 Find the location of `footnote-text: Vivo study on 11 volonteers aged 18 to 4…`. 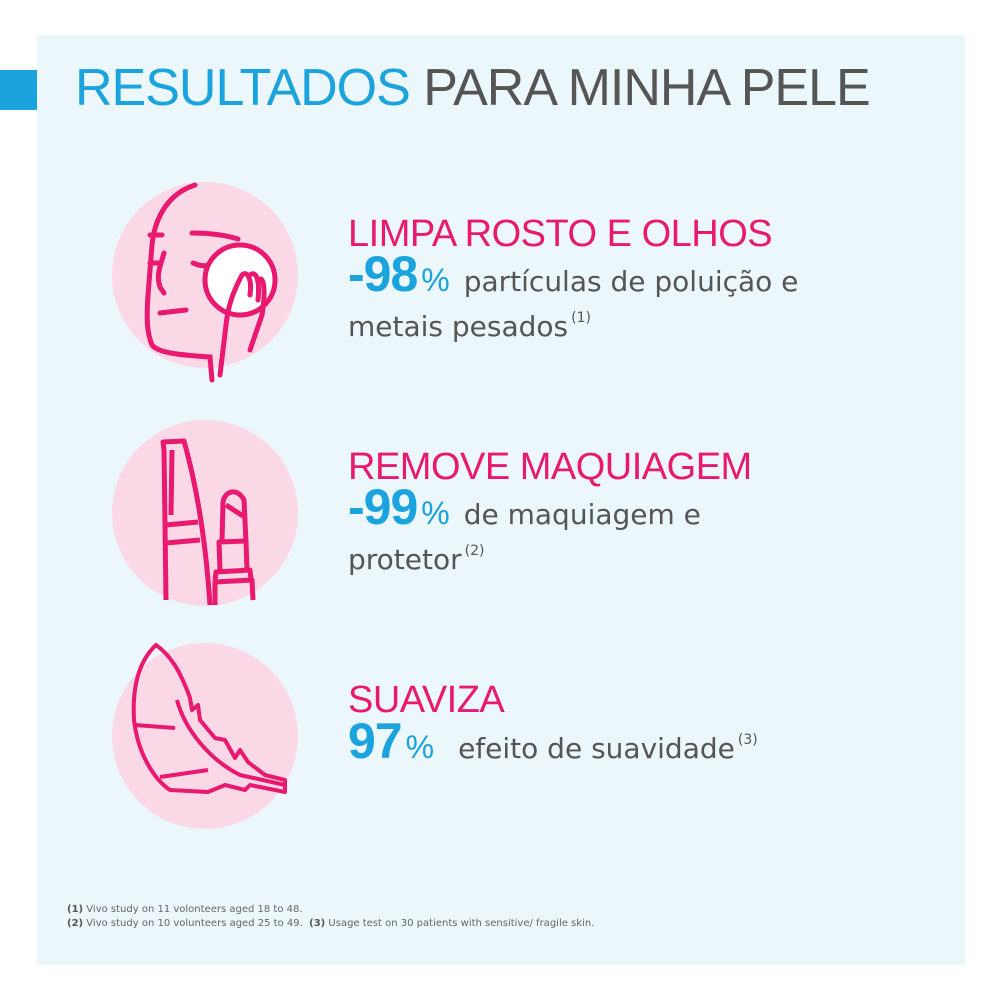

footnote-text: Vivo study on 11 volonteers aged 18 to 4… is located at coordinates (194, 909).